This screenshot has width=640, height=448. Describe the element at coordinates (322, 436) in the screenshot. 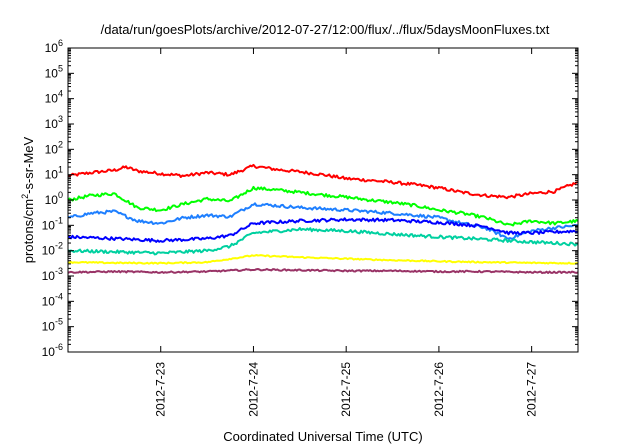

I see `x-axis-label: Coordinated Universal Time (UTC)` at that location.